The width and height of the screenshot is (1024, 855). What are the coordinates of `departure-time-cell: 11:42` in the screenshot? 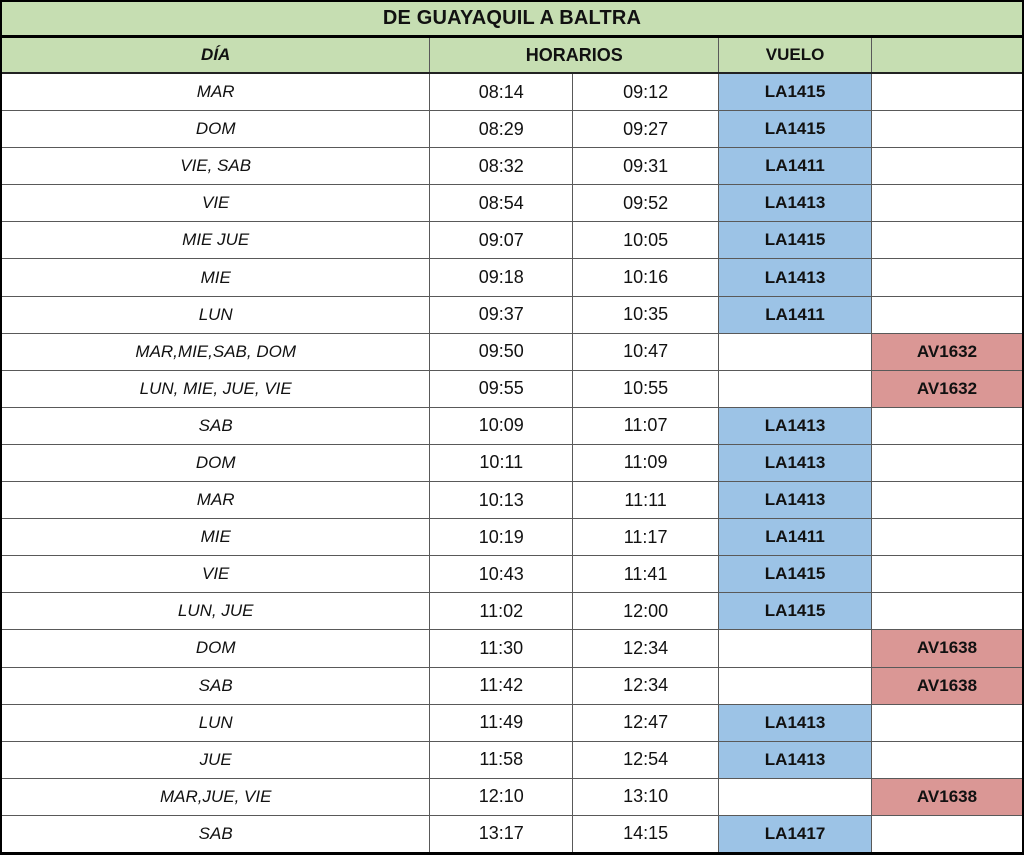 It's located at (502, 685).